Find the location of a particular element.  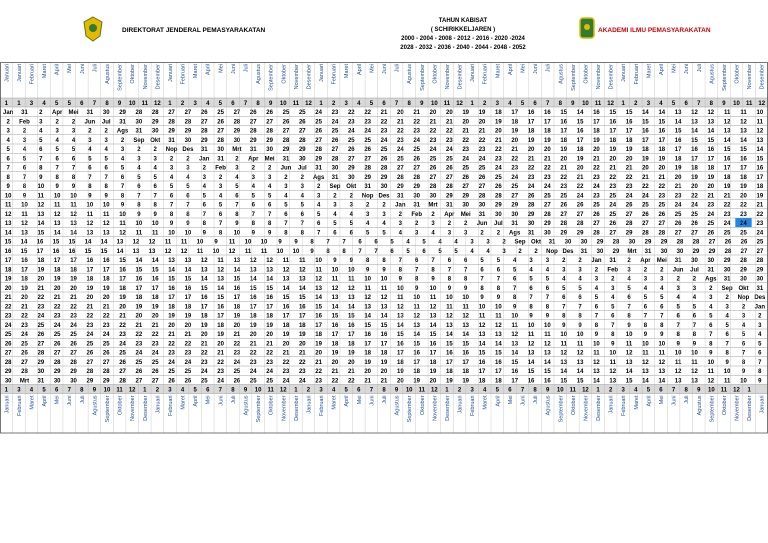

month-label-bottom: April is located at coordinates (498, 401).